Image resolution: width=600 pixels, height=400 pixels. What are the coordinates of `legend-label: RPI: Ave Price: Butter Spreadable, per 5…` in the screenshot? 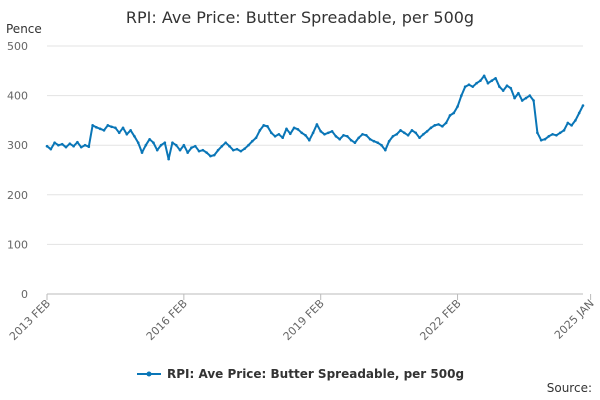 It's located at (315, 374).